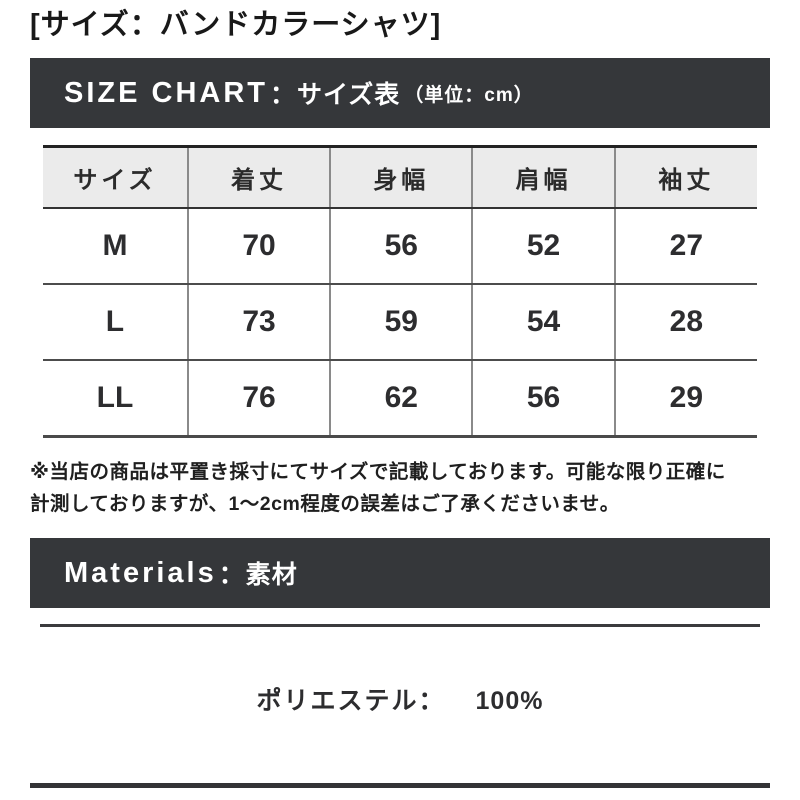 This screenshot has height=800, width=800. I want to click on value-cell: 62, so click(401, 398).